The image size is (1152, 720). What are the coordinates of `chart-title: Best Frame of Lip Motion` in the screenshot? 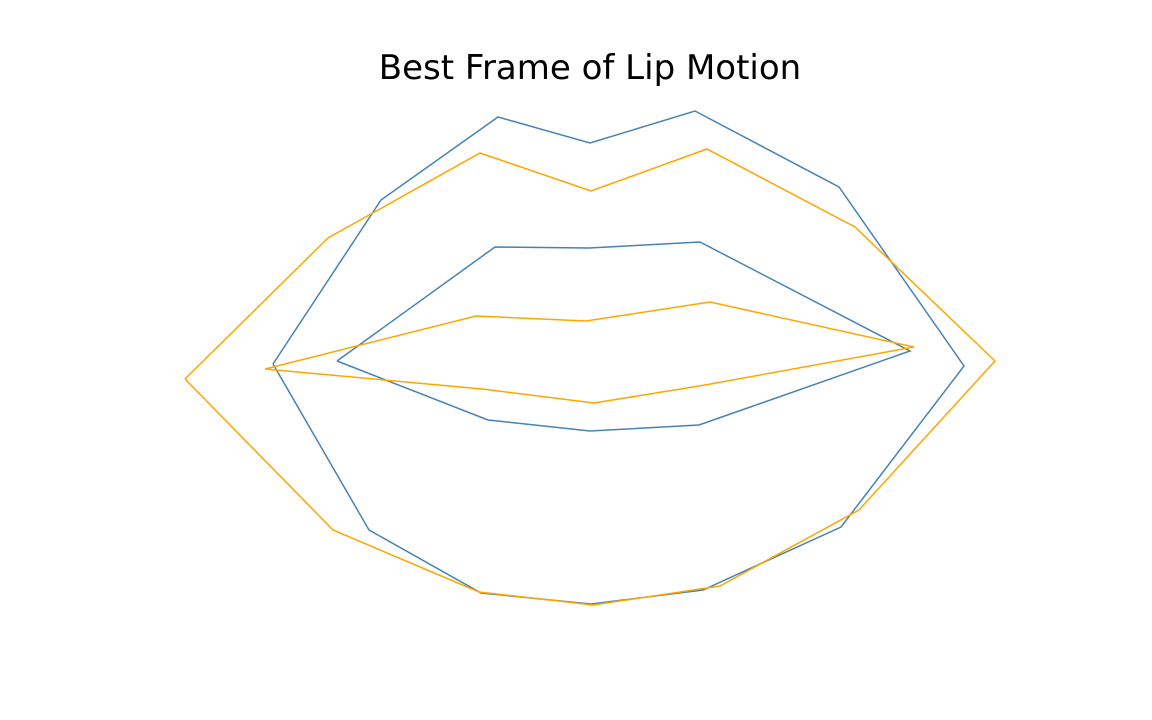 It's located at (590, 68).